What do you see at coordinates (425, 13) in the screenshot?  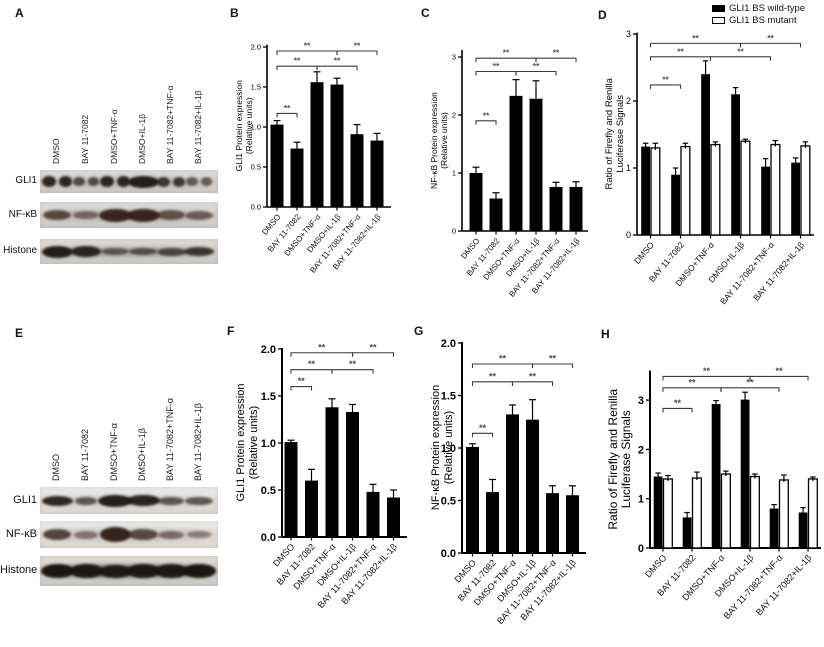 I see `panel-label-c: C` at bounding box center [425, 13].